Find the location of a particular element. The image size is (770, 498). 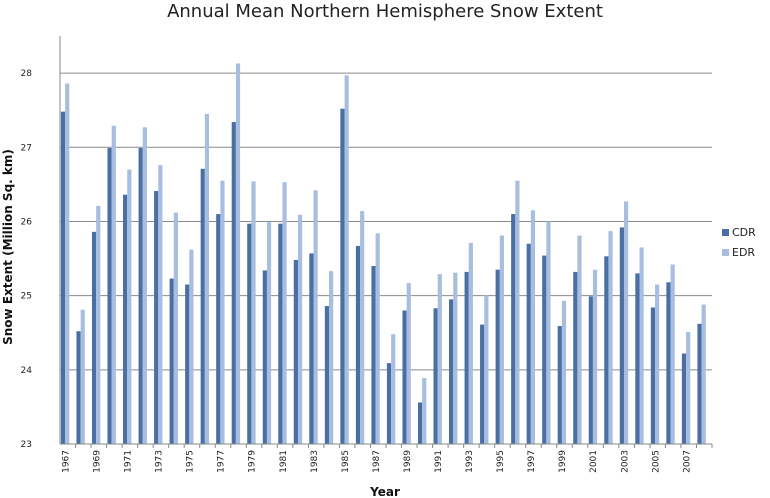

x-tick-label: 1977 is located at coordinates (222, 461).